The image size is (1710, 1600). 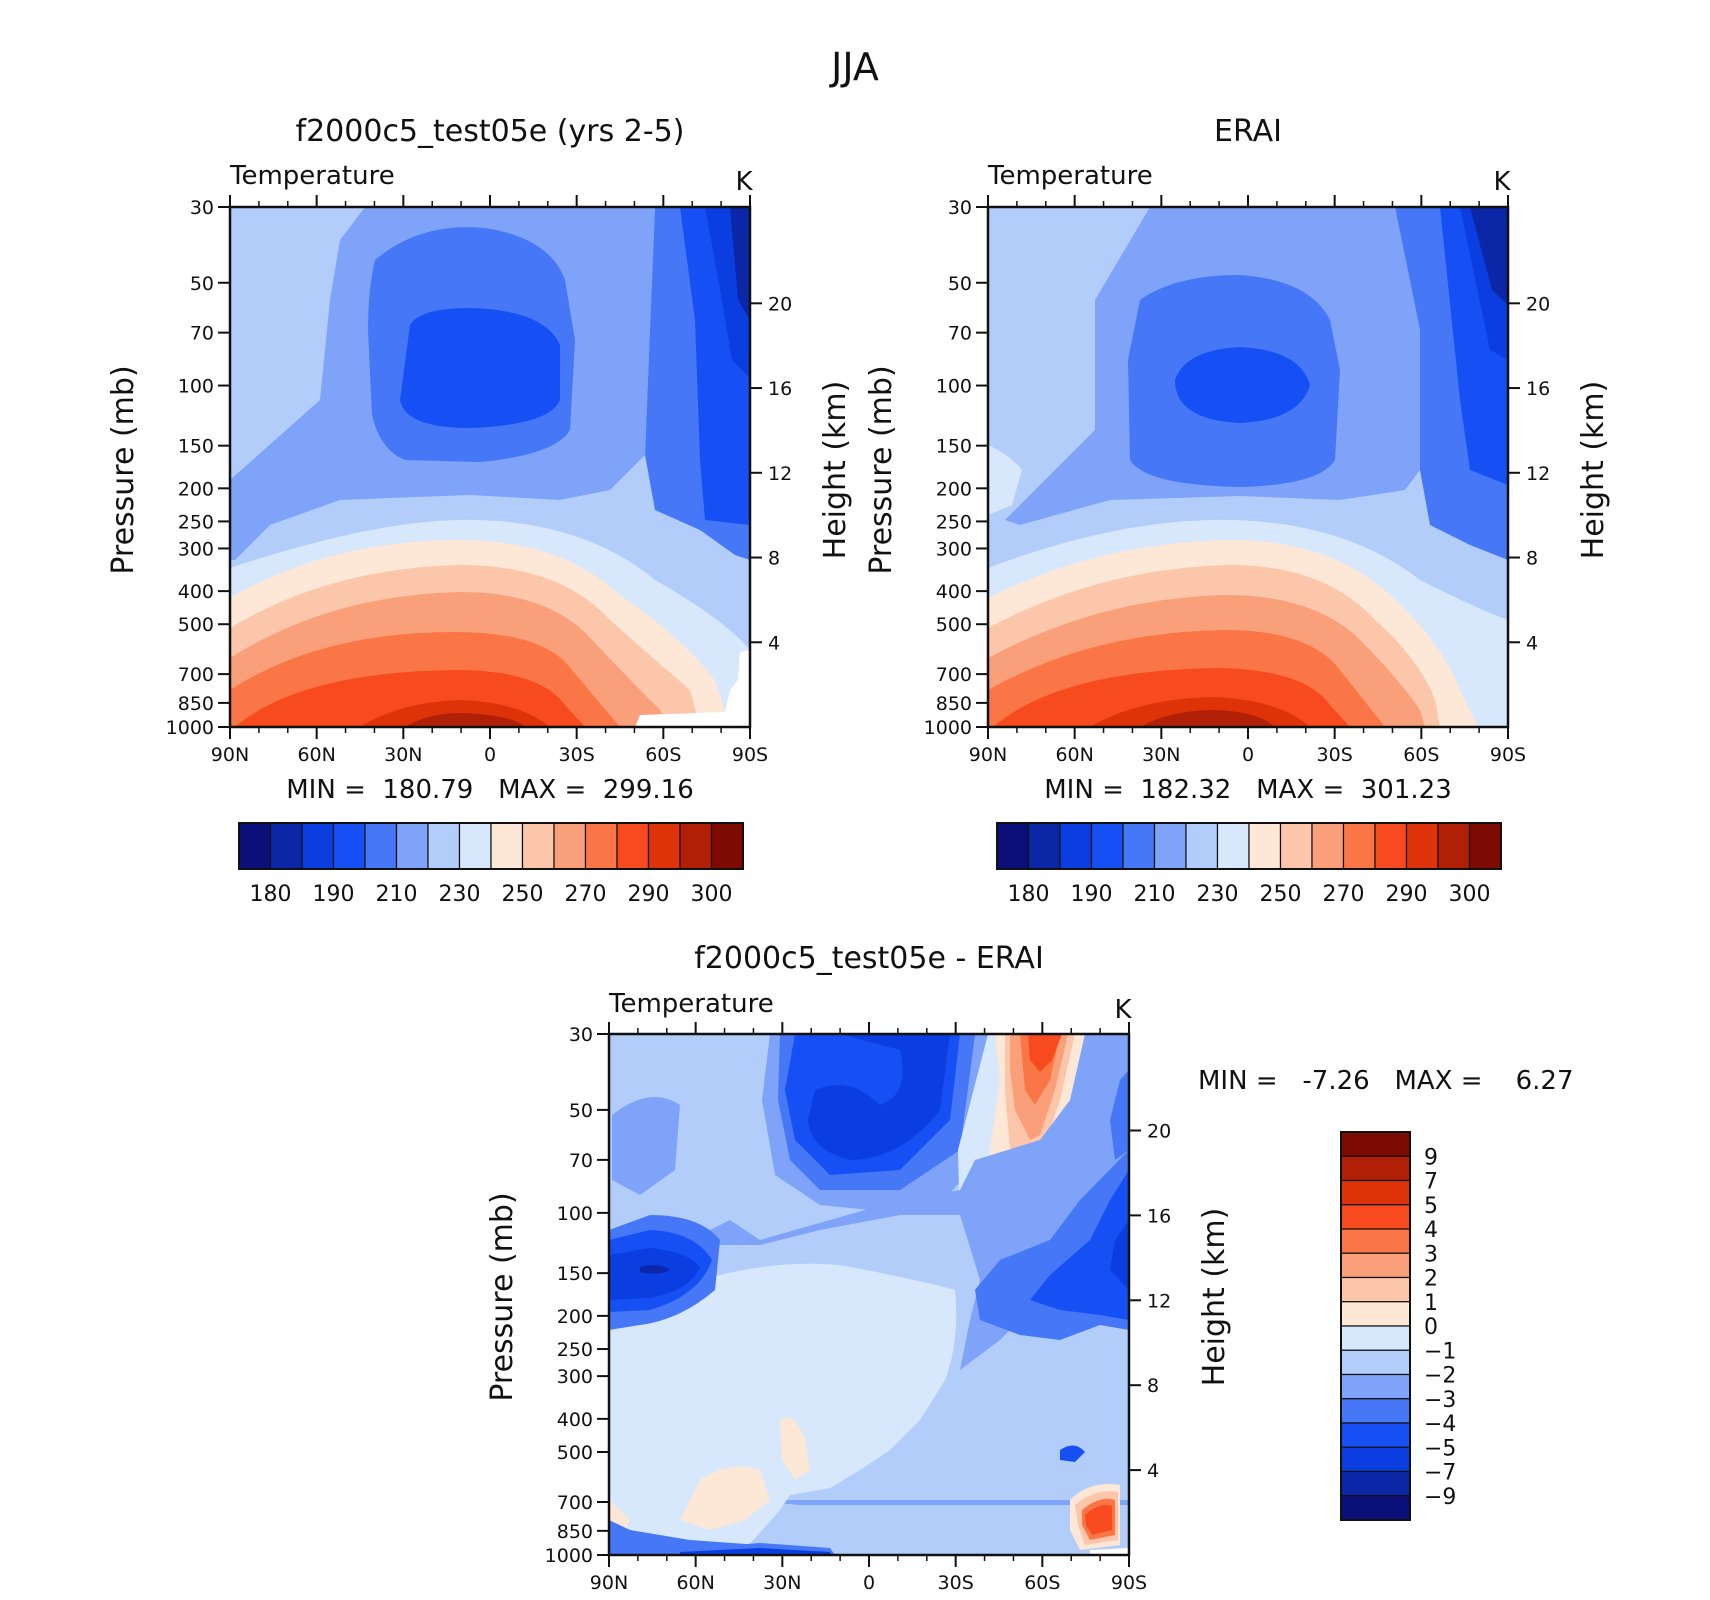 I want to click on y-tick-label: 30, so click(x=581, y=1035).